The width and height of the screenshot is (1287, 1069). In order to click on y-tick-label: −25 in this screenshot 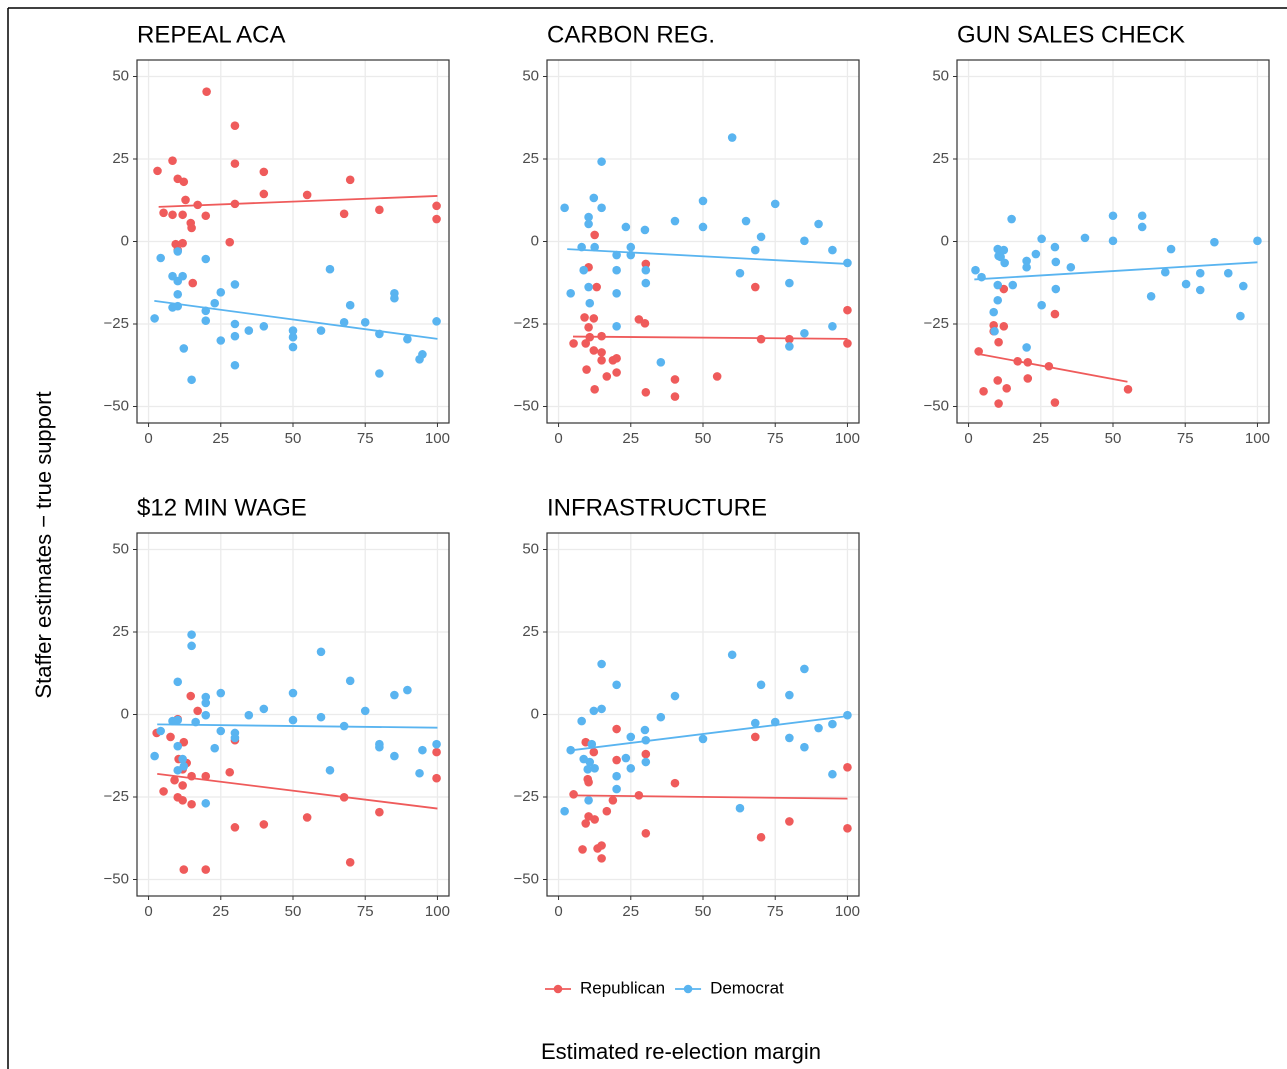, I will do `click(116, 323)`.